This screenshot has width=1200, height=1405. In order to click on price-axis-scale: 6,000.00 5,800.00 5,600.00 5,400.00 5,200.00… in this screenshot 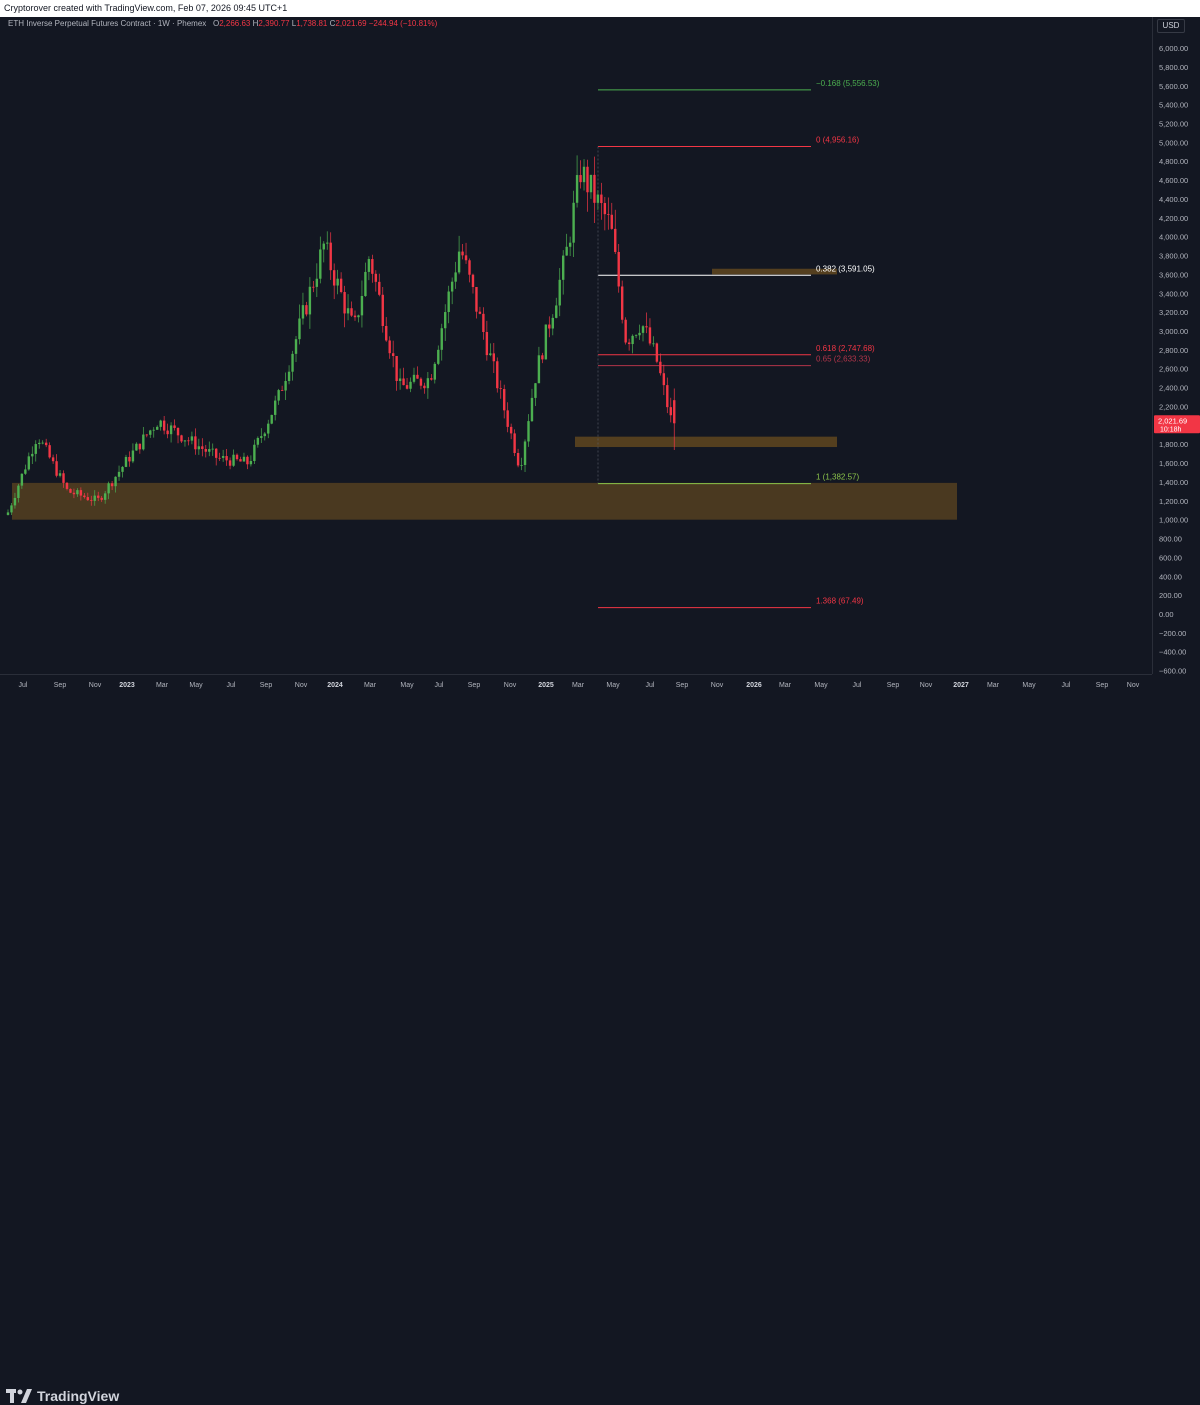, I will do `click(1176, 346)`.